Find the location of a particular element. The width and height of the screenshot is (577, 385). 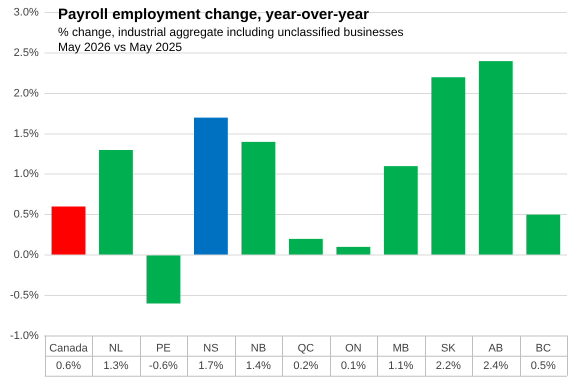

x-tick-label: MB is located at coordinates (401, 348).